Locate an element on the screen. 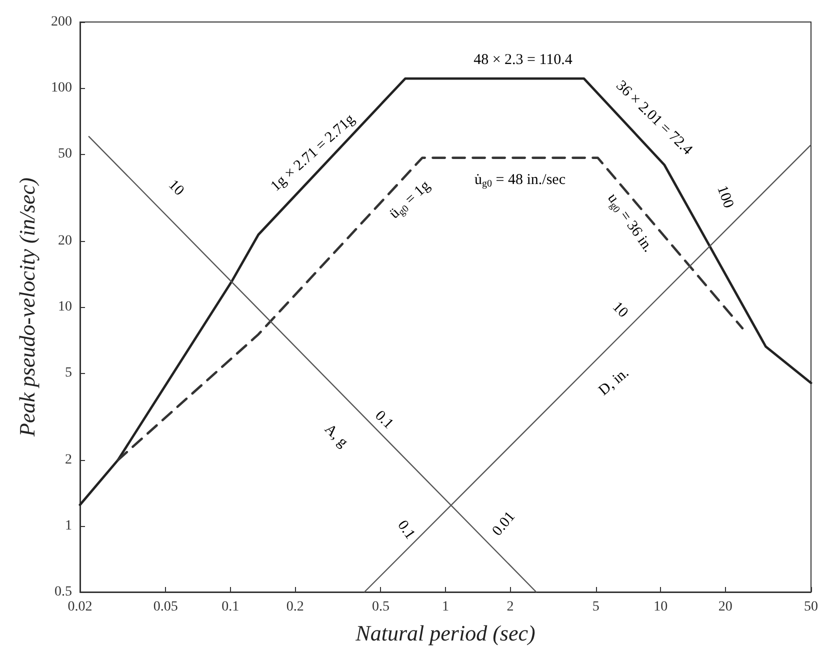 The width and height of the screenshot is (829, 659). x-tick-label: 1 is located at coordinates (445, 607).